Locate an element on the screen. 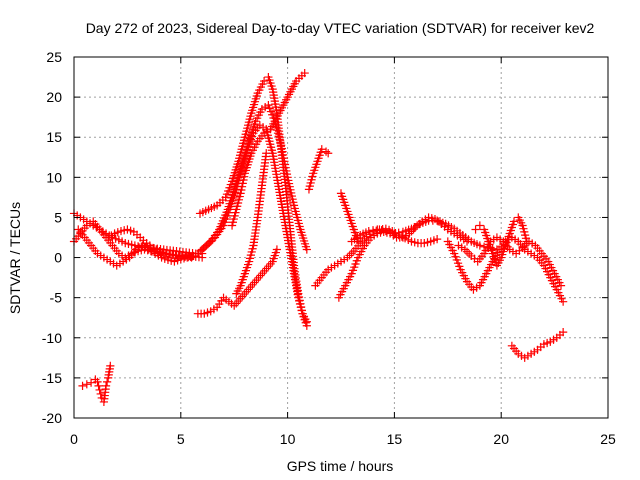  x-tick-label: 20 is located at coordinates (501, 439).